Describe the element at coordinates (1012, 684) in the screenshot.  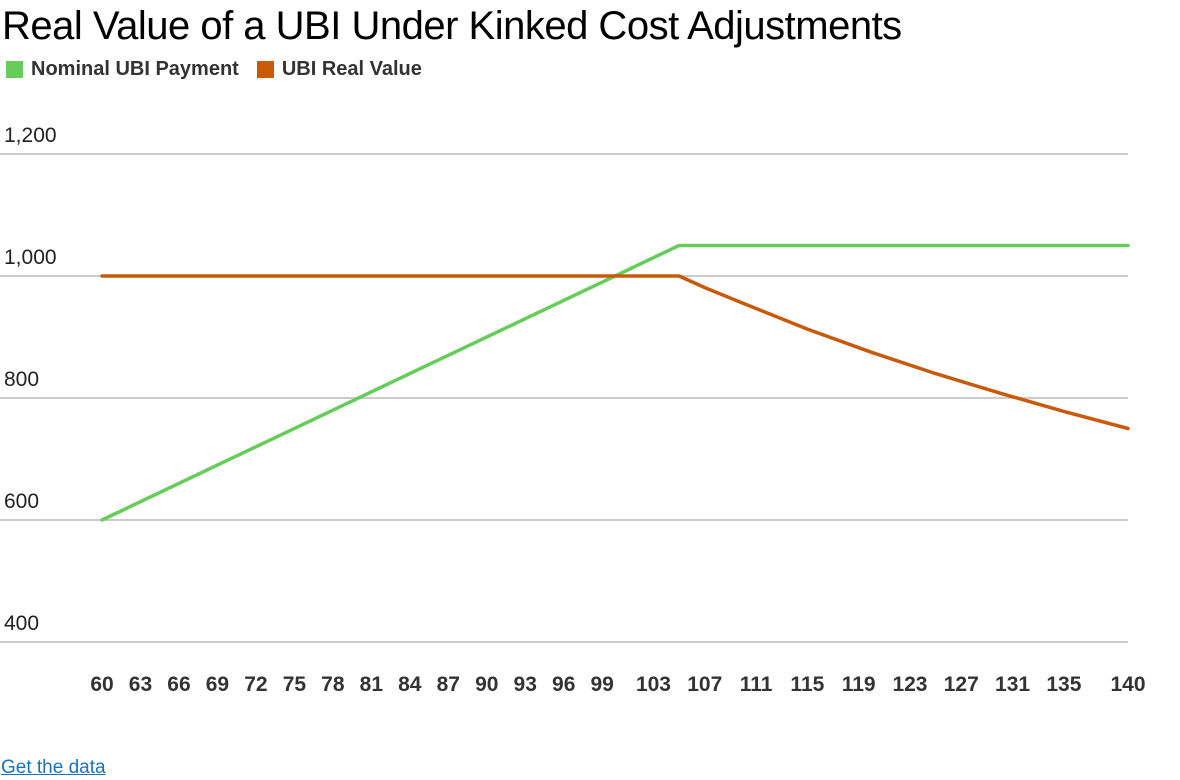
I see `x-tick-label: 131` at that location.